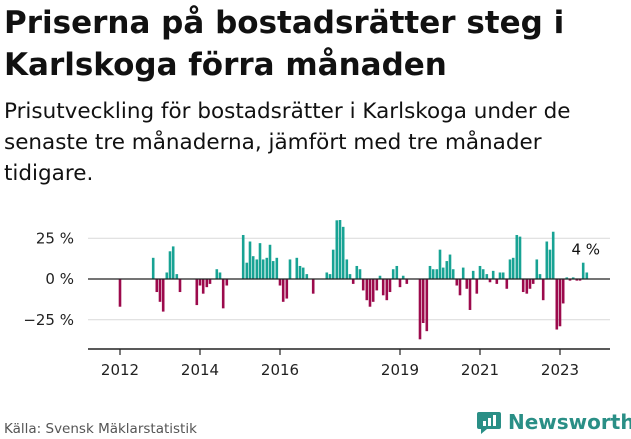 The height and width of the screenshot is (439, 631). What do you see at coordinates (55, 238) in the screenshot?
I see `y-tick-label: 25 %` at bounding box center [55, 238].